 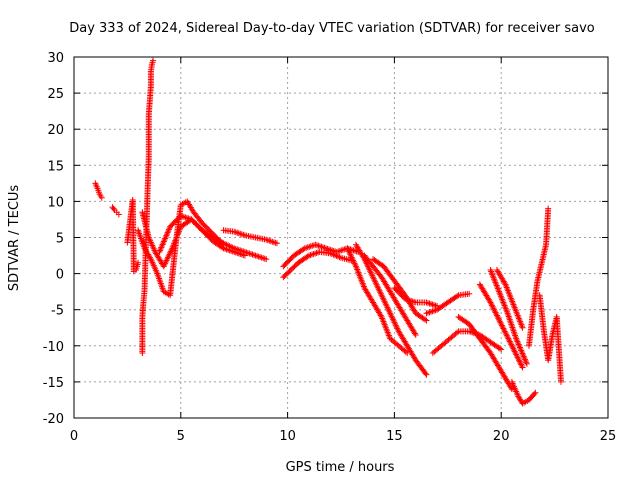 What do you see at coordinates (501, 436) in the screenshot?
I see `x-tick-label: 20` at bounding box center [501, 436].